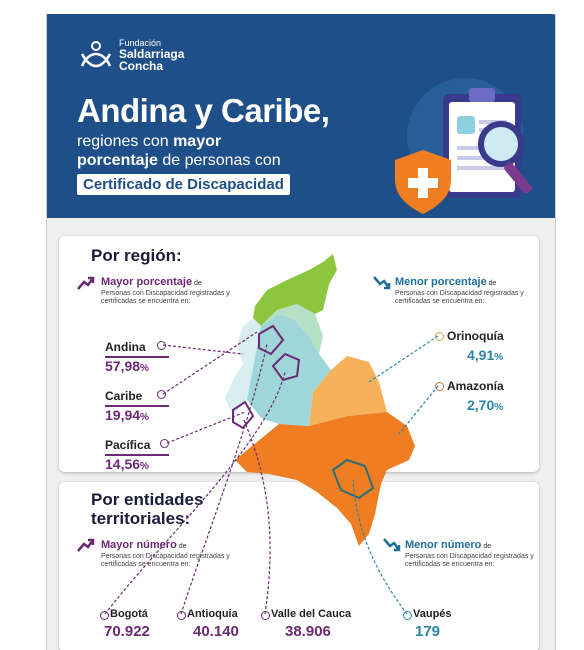 This screenshot has height=650, width=584. What do you see at coordinates (144, 466) in the screenshot?
I see `region-pacifica-unit: %` at bounding box center [144, 466].